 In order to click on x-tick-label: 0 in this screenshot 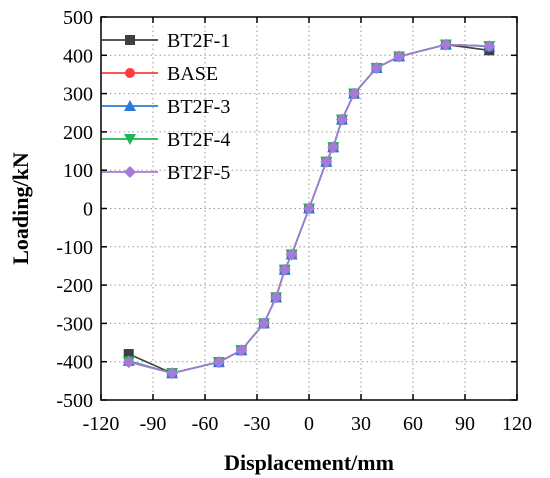, I will do `click(309, 424)`.